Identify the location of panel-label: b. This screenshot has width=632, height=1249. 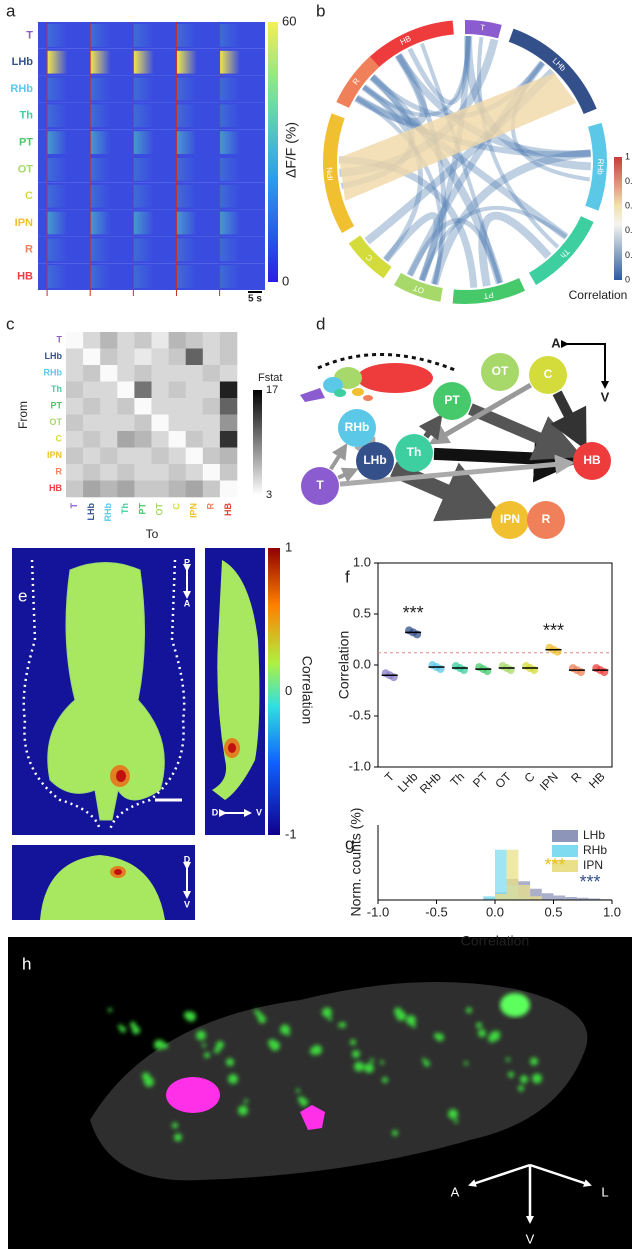
(320, 10).